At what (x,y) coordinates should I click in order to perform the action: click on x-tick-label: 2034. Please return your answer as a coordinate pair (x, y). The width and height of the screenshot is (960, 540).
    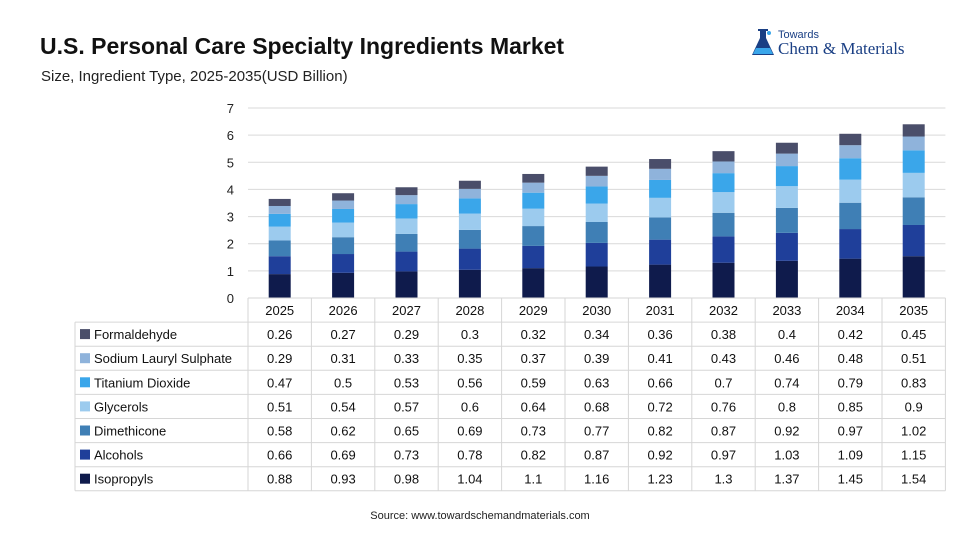
    Looking at the image, I should click on (850, 310).